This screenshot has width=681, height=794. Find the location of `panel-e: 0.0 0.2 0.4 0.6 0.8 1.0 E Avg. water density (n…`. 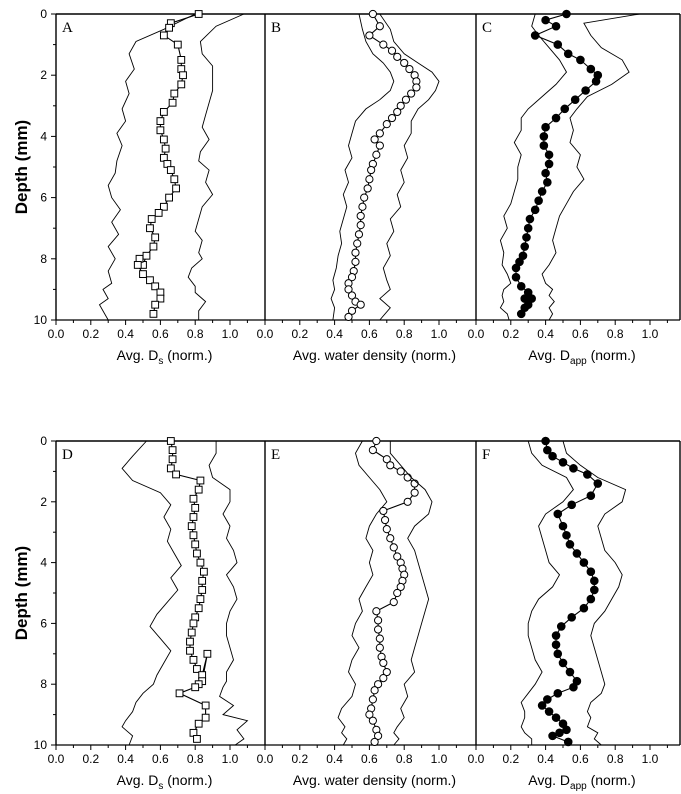

panel-e: 0.0 0.2 0.4 0.6 0.8 1.0 E Avg. water density (n… is located at coordinates (366, 612).